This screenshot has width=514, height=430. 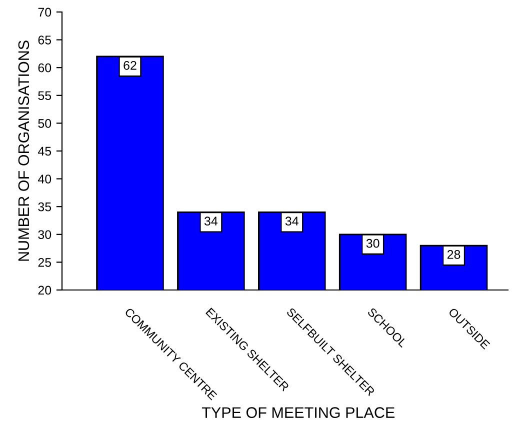 What do you see at coordinates (45, 151) in the screenshot?
I see `y-tick-label: 45` at bounding box center [45, 151].